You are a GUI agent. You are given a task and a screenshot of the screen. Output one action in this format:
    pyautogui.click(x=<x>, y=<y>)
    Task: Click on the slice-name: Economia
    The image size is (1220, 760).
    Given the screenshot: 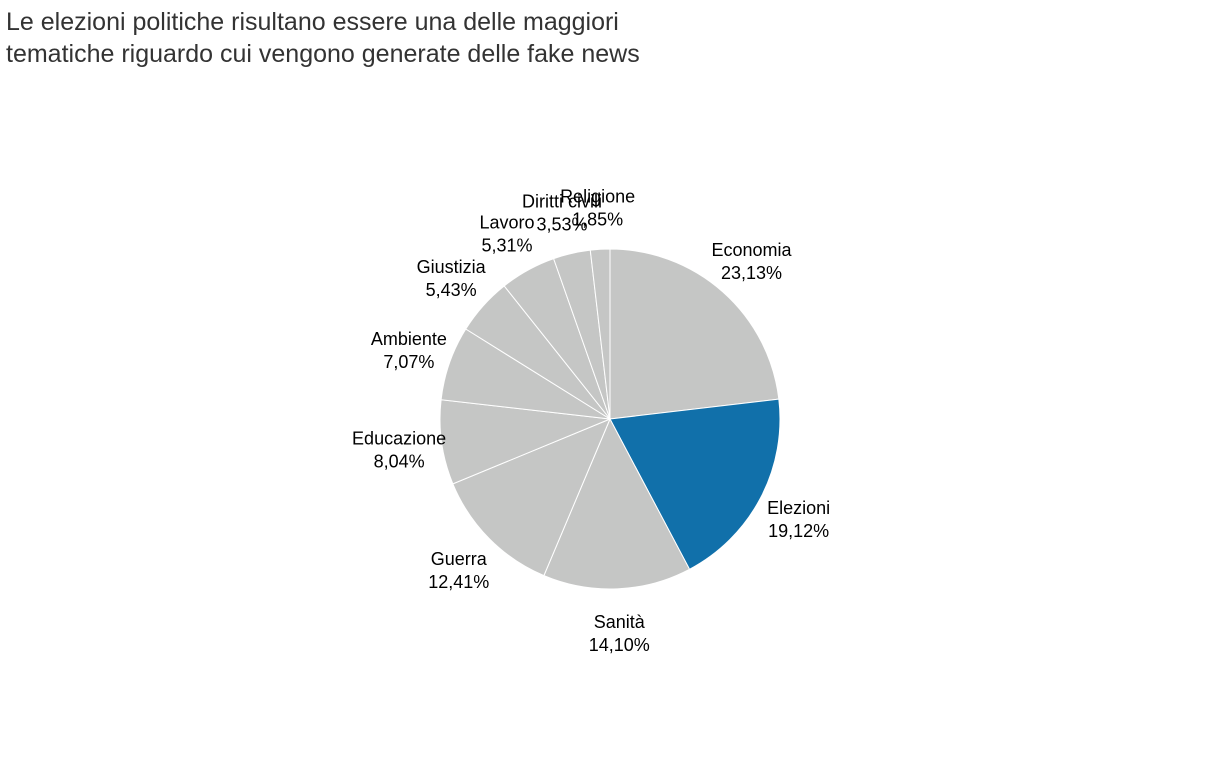 What is the action you would take?
    pyautogui.click(x=751, y=250)
    